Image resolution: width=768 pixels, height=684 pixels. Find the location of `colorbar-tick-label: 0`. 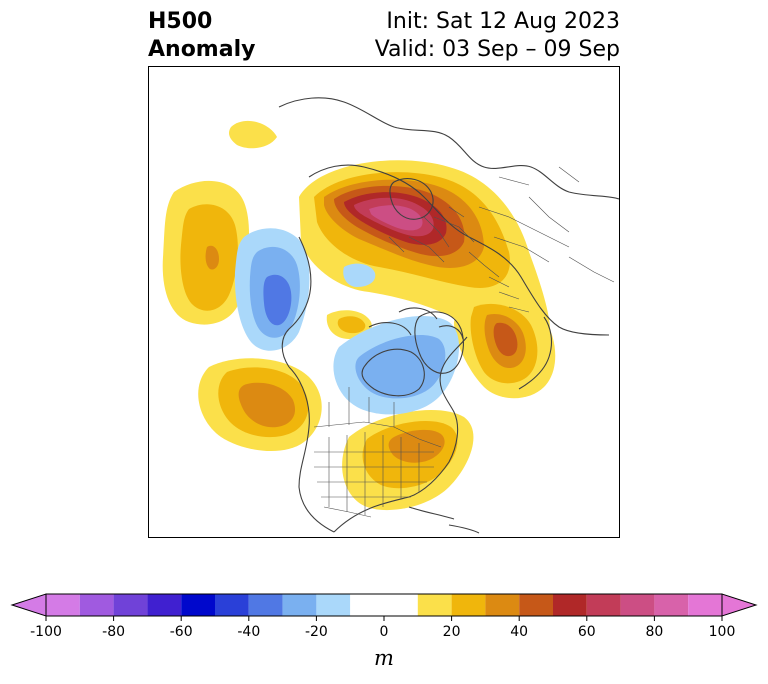

colorbar-tick-label: 0 is located at coordinates (384, 632).